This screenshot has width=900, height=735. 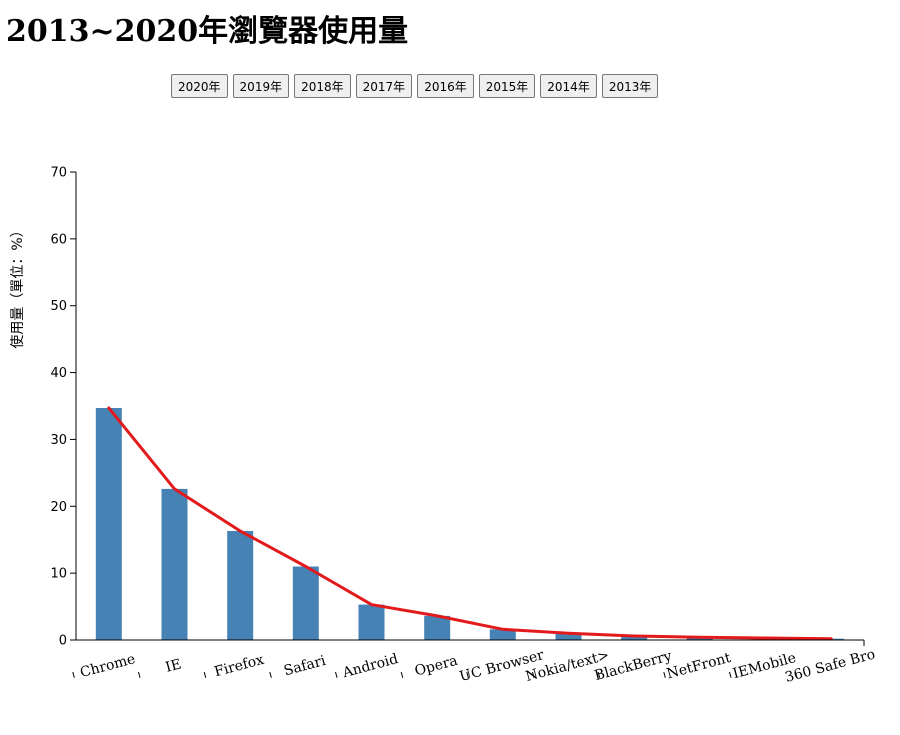 What do you see at coordinates (108, 524) in the screenshot?
I see `bar-chrome` at bounding box center [108, 524].